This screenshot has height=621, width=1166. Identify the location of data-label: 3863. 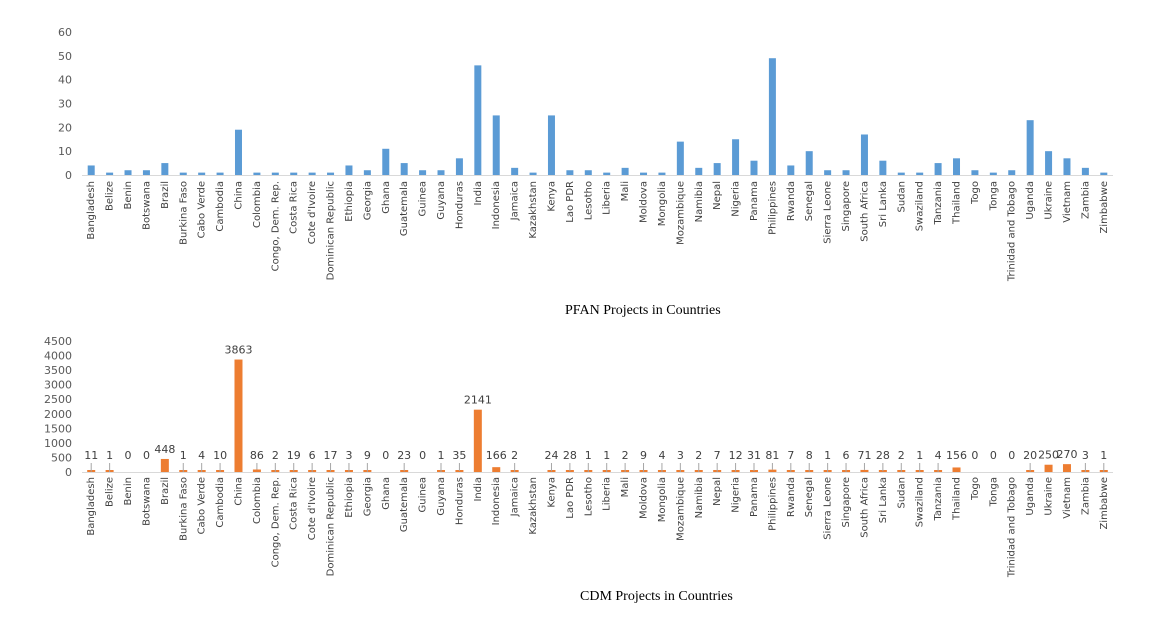
(238, 350).